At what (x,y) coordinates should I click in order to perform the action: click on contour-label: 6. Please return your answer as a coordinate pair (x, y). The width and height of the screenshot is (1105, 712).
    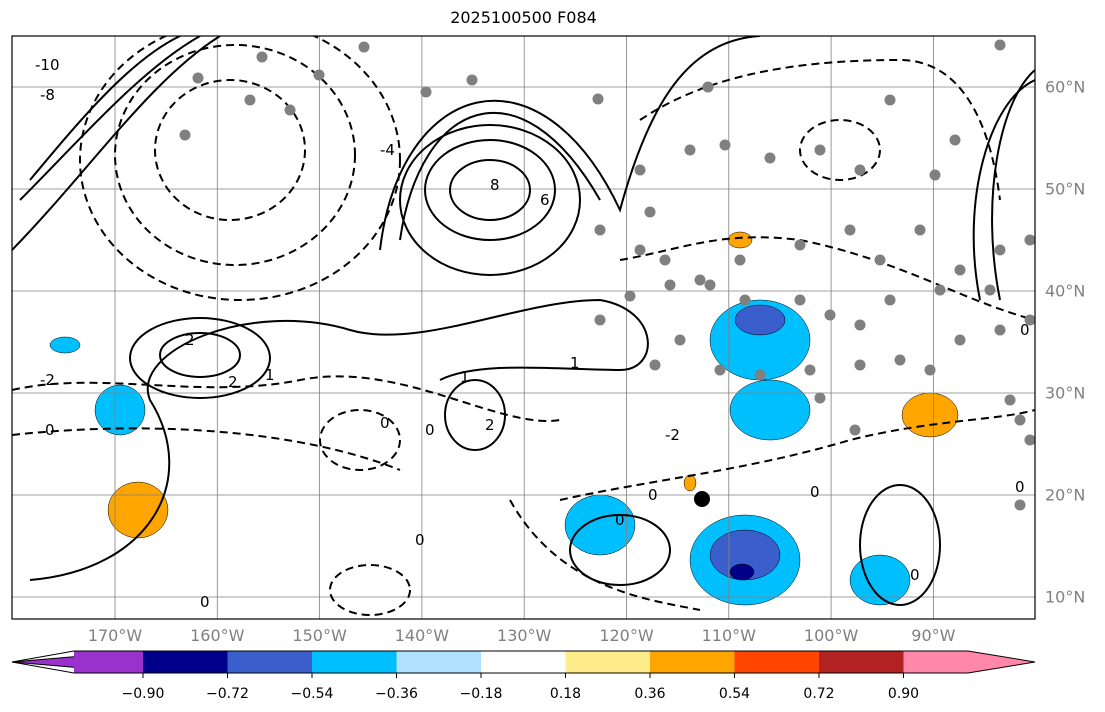
    Looking at the image, I should click on (545, 200).